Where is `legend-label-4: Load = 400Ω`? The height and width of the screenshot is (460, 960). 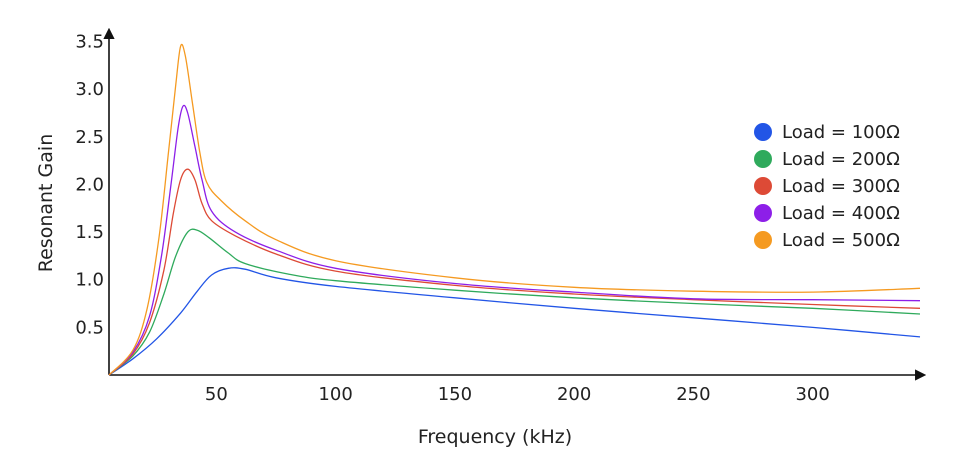
legend-label-4: Load = 400Ω is located at coordinates (841, 213).